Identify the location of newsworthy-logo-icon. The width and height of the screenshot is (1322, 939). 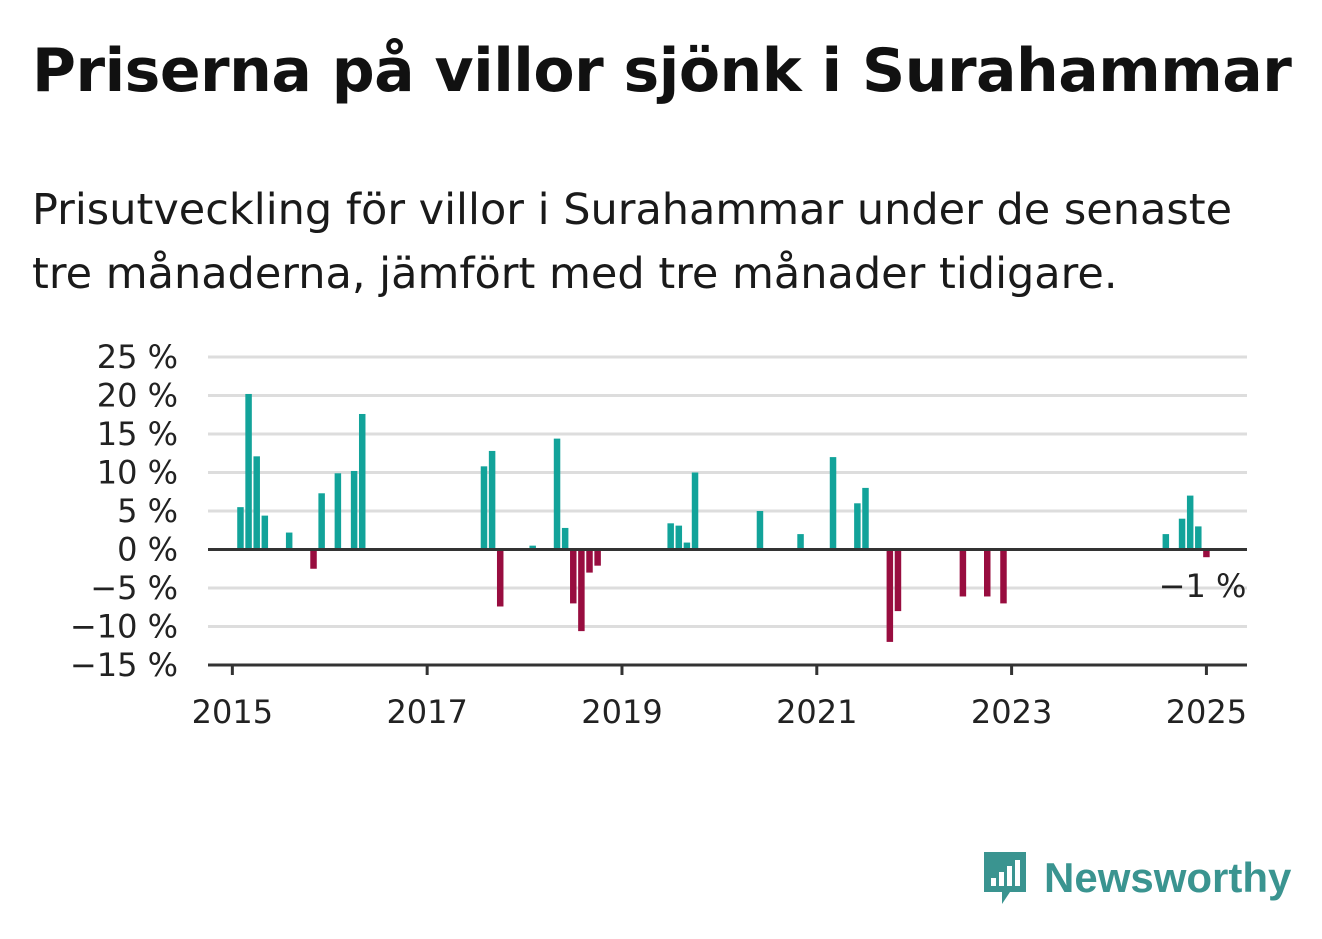
(1005, 878).